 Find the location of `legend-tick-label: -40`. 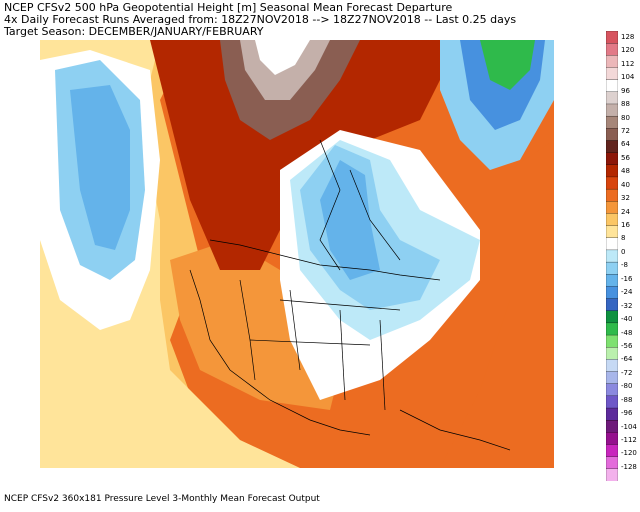

legend-tick-label: -40 is located at coordinates (627, 319).